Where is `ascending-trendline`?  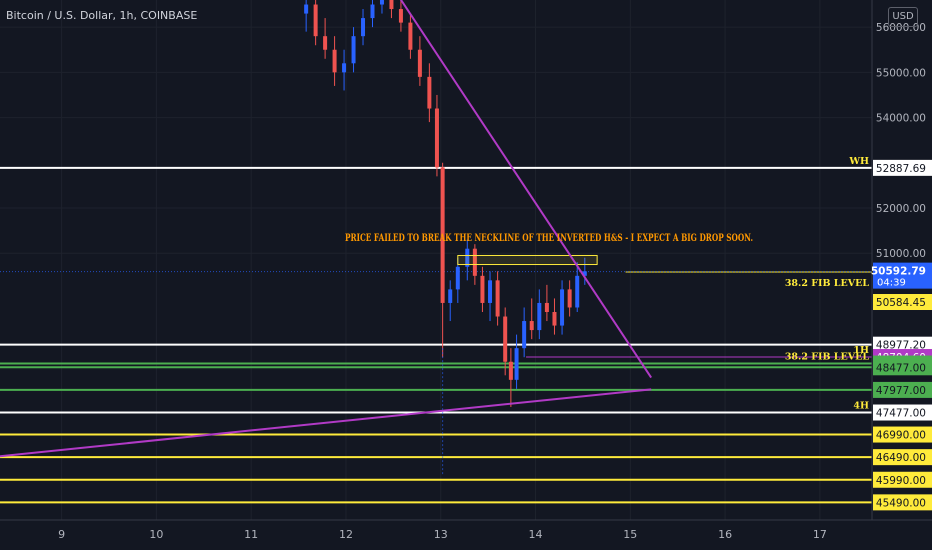 ascending-trendline is located at coordinates (326, 423).